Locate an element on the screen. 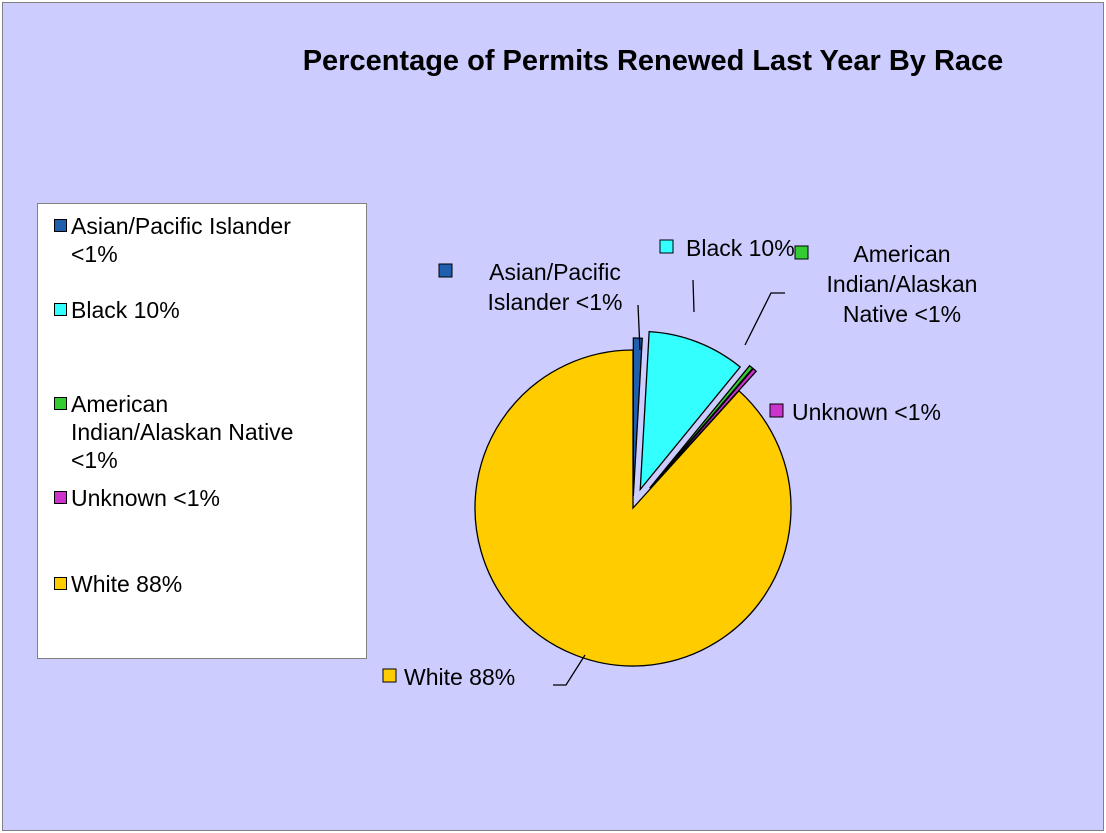 The width and height of the screenshot is (1106, 833). legend-label: American Indian/Alaskan Native <1% is located at coordinates (182, 432).